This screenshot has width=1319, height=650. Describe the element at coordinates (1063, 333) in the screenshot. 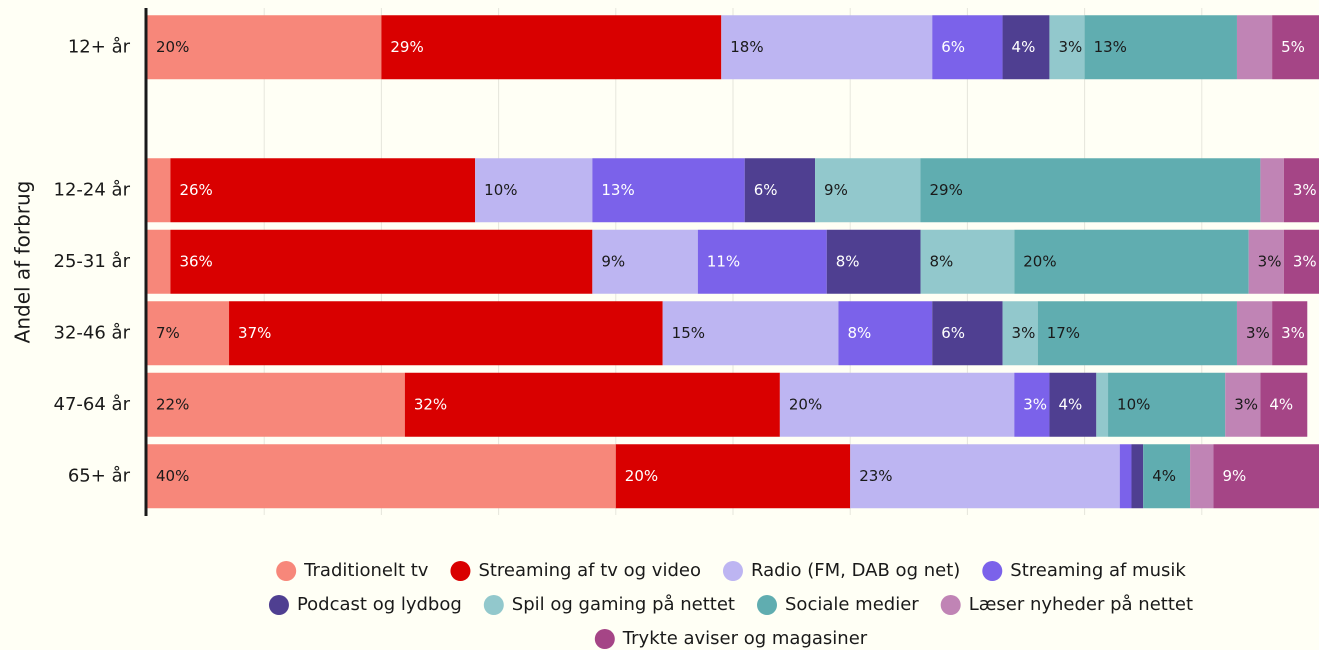

I see `data-label: 17%` at that location.